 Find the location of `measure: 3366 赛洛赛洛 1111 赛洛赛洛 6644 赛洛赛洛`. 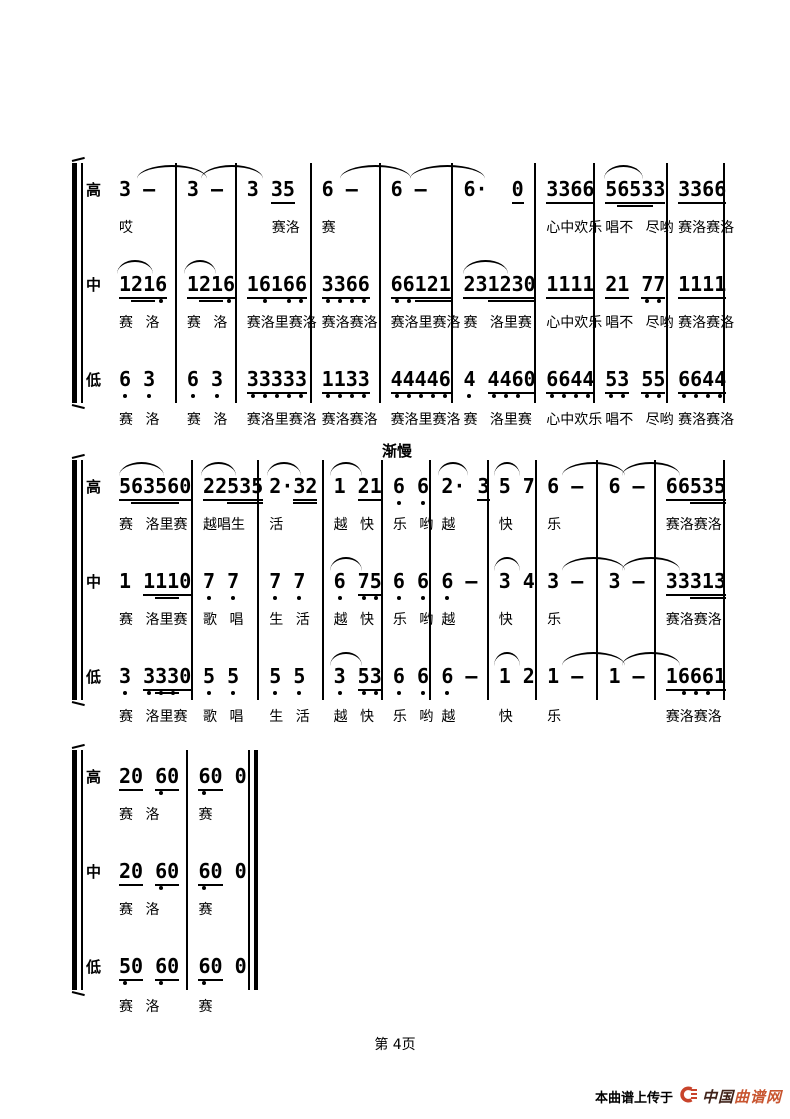

measure: 3366 赛洛赛洛 1111 赛洛赛洛 6644 赛洛赛洛 is located at coordinates (701, 297).